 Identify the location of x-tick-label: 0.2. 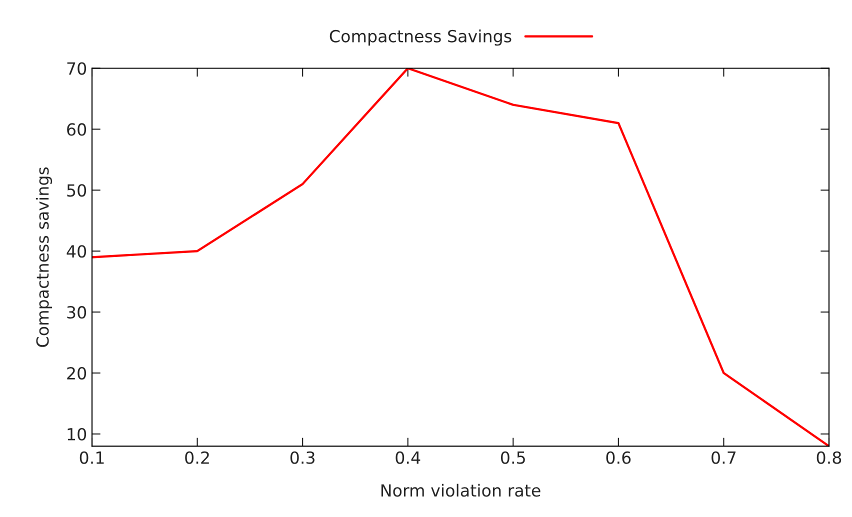
(197, 457).